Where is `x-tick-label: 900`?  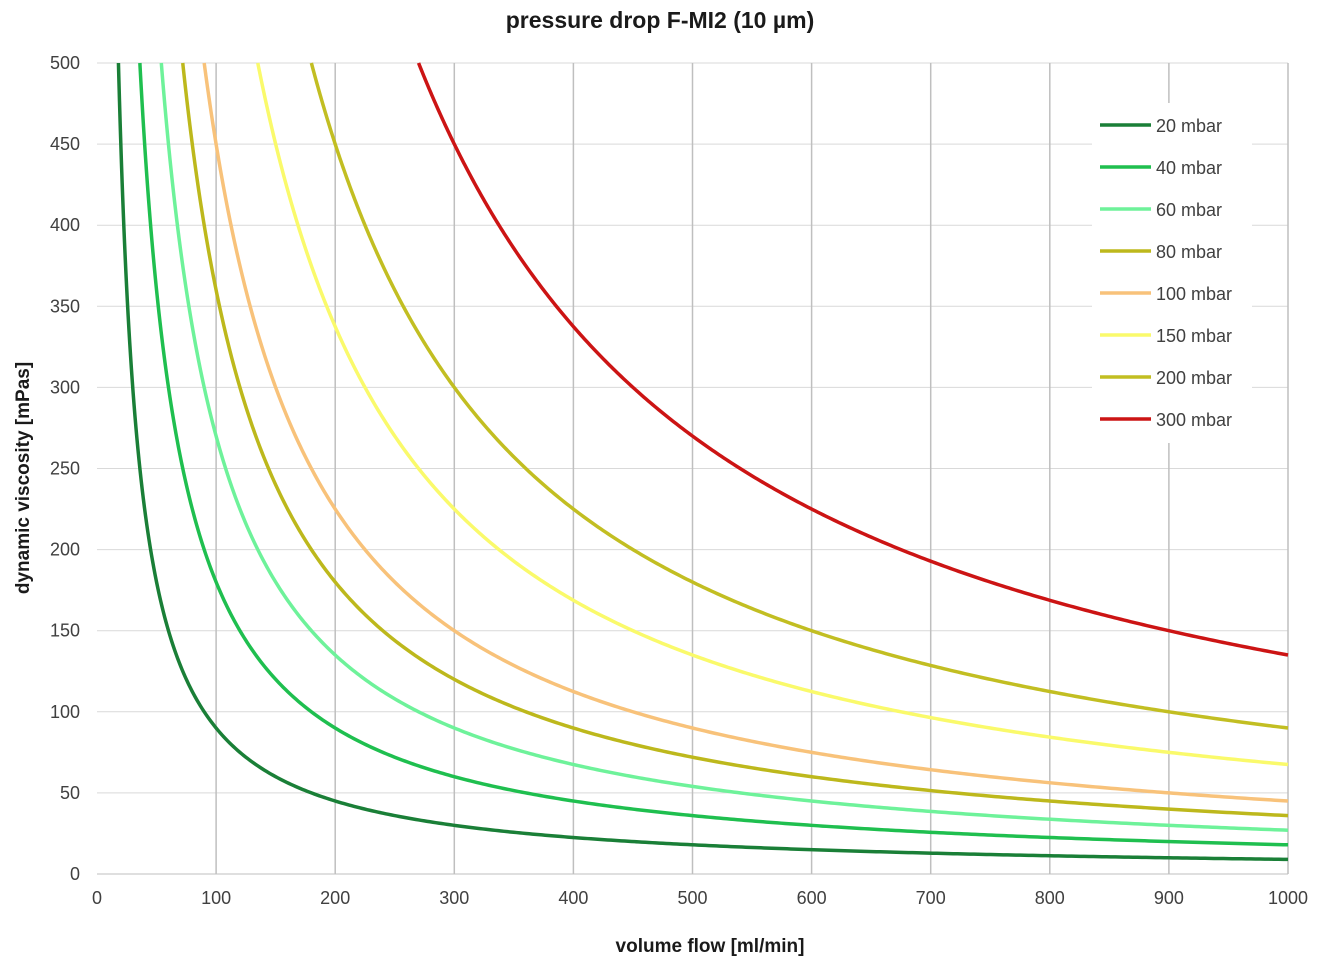
x-tick-label: 900 is located at coordinates (1169, 898).